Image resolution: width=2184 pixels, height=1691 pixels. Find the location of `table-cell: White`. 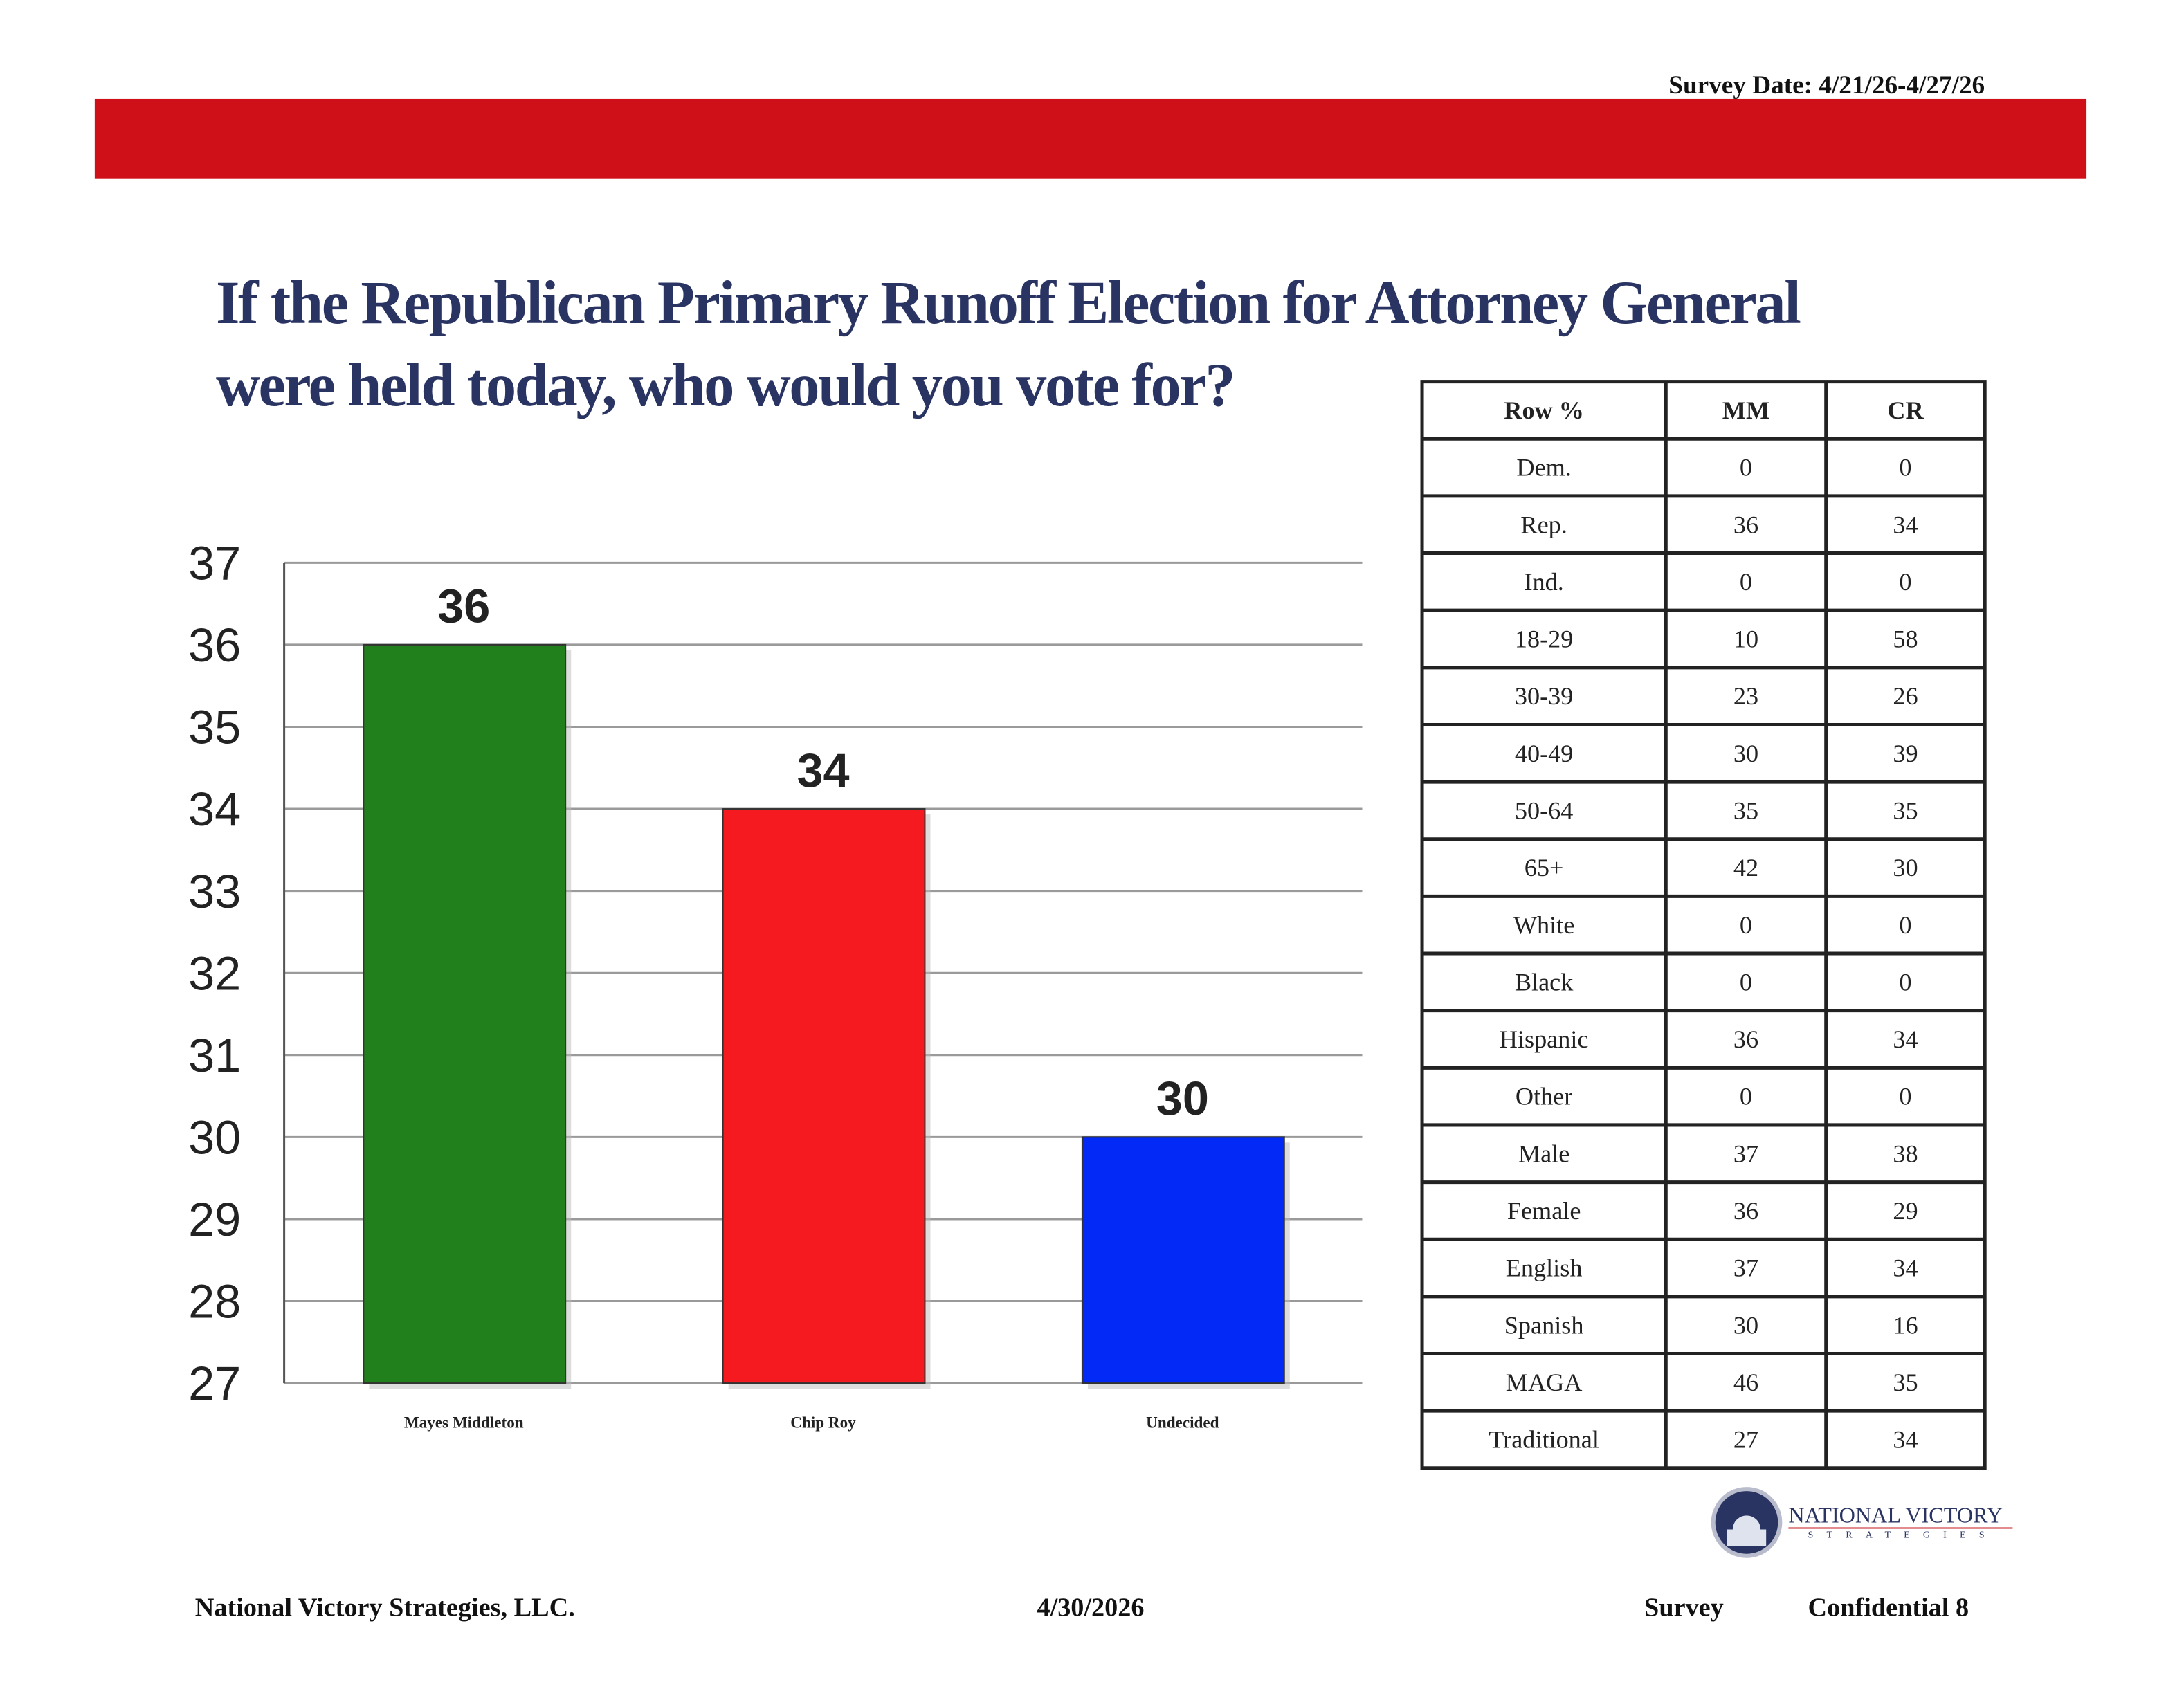

table-cell: White is located at coordinates (1543, 925).